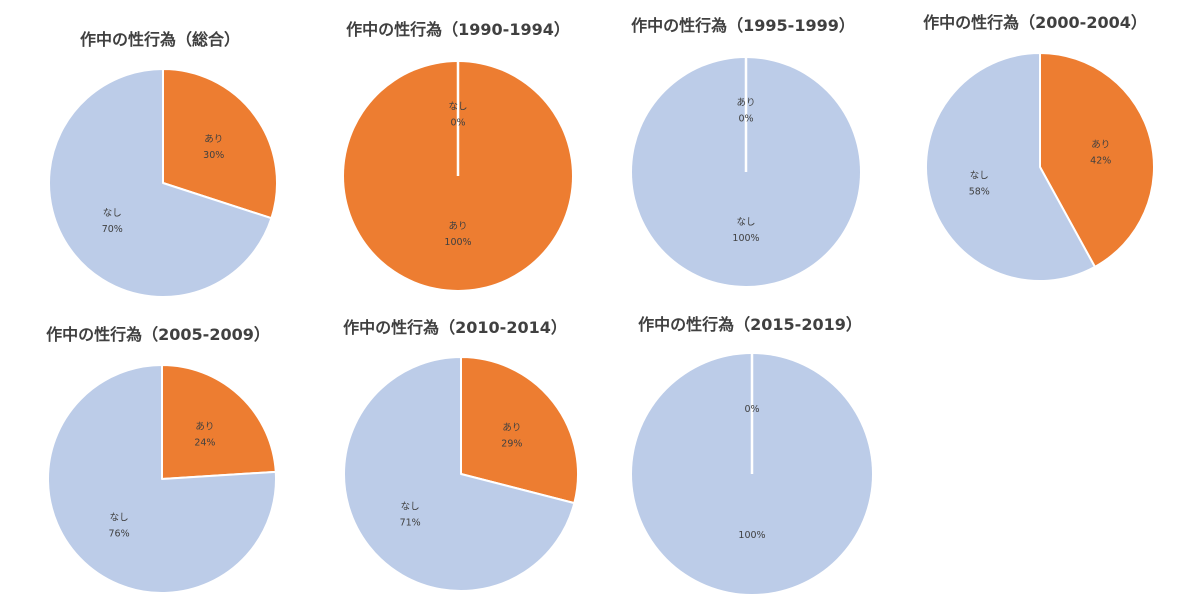 The height and width of the screenshot is (610, 1200). Describe the element at coordinates (511, 444) in the screenshot. I see `data-label-percent: 29%` at that location.